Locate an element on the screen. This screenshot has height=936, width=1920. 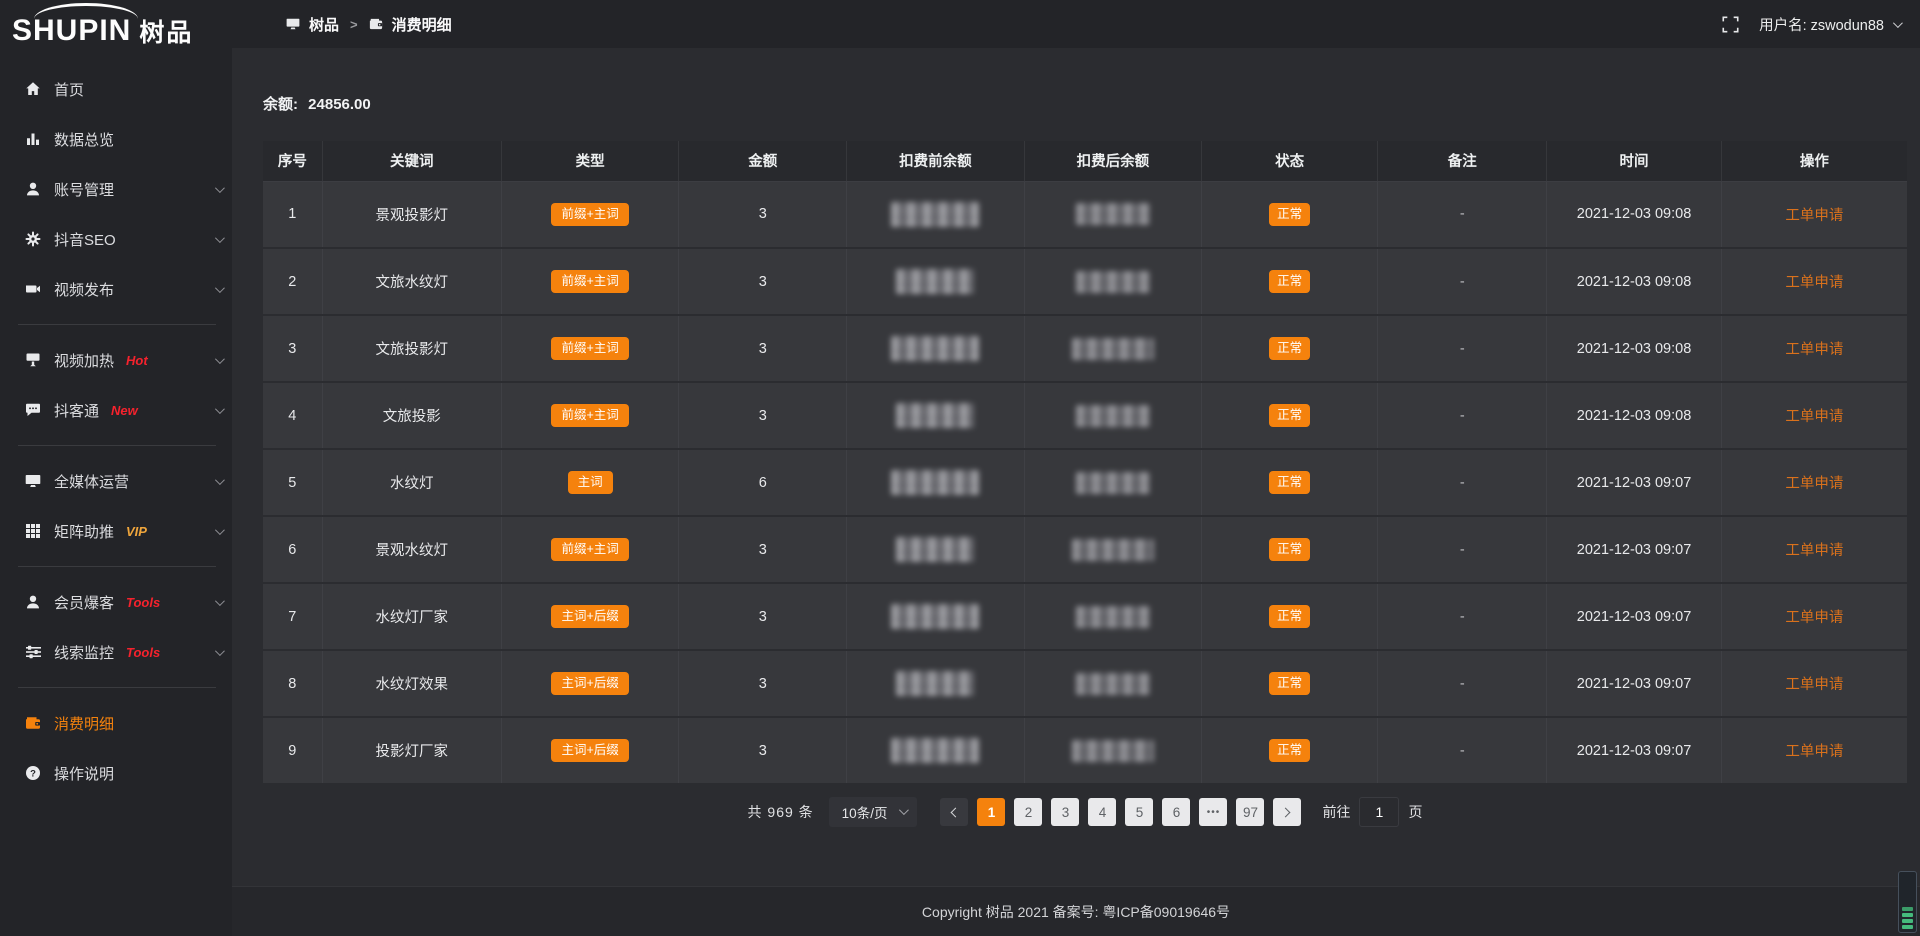
sidebar-item-consumption-detail: 消费明细 is located at coordinates (116, 723).